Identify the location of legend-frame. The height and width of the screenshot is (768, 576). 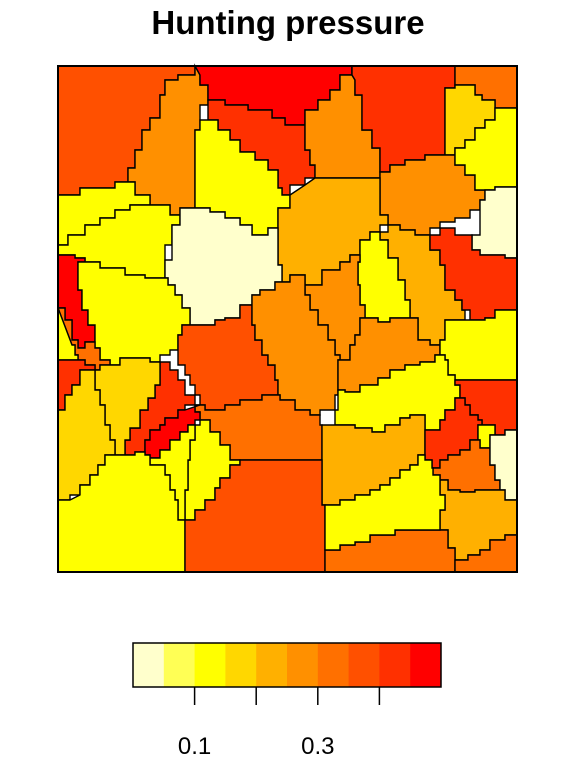
(287, 665).